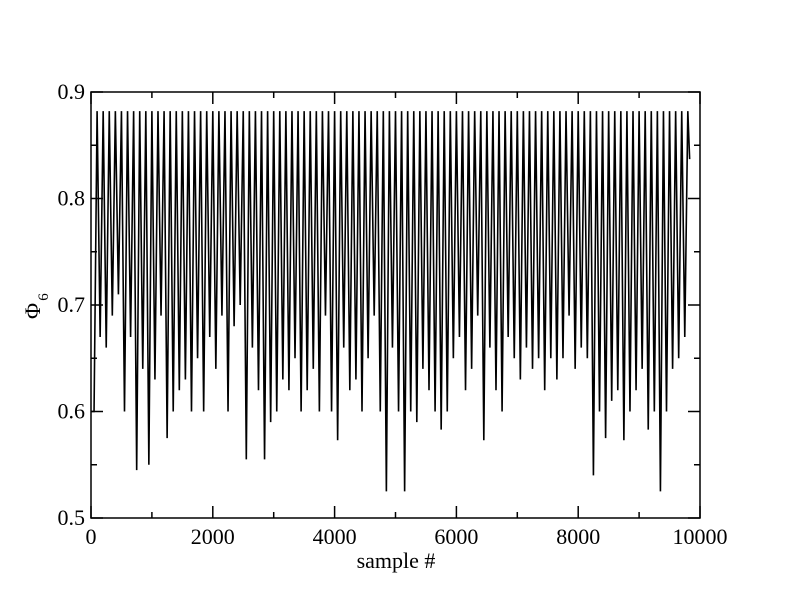 The image size is (792, 609). What do you see at coordinates (72, 517) in the screenshot?
I see `y-tick-label: 0.5` at bounding box center [72, 517].